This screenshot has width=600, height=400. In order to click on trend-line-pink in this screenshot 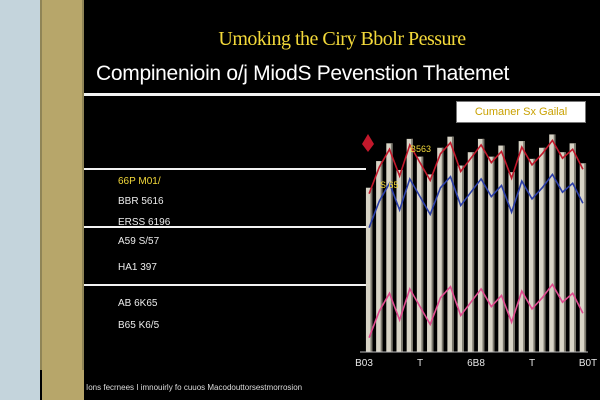, I will do `click(476, 310)`.